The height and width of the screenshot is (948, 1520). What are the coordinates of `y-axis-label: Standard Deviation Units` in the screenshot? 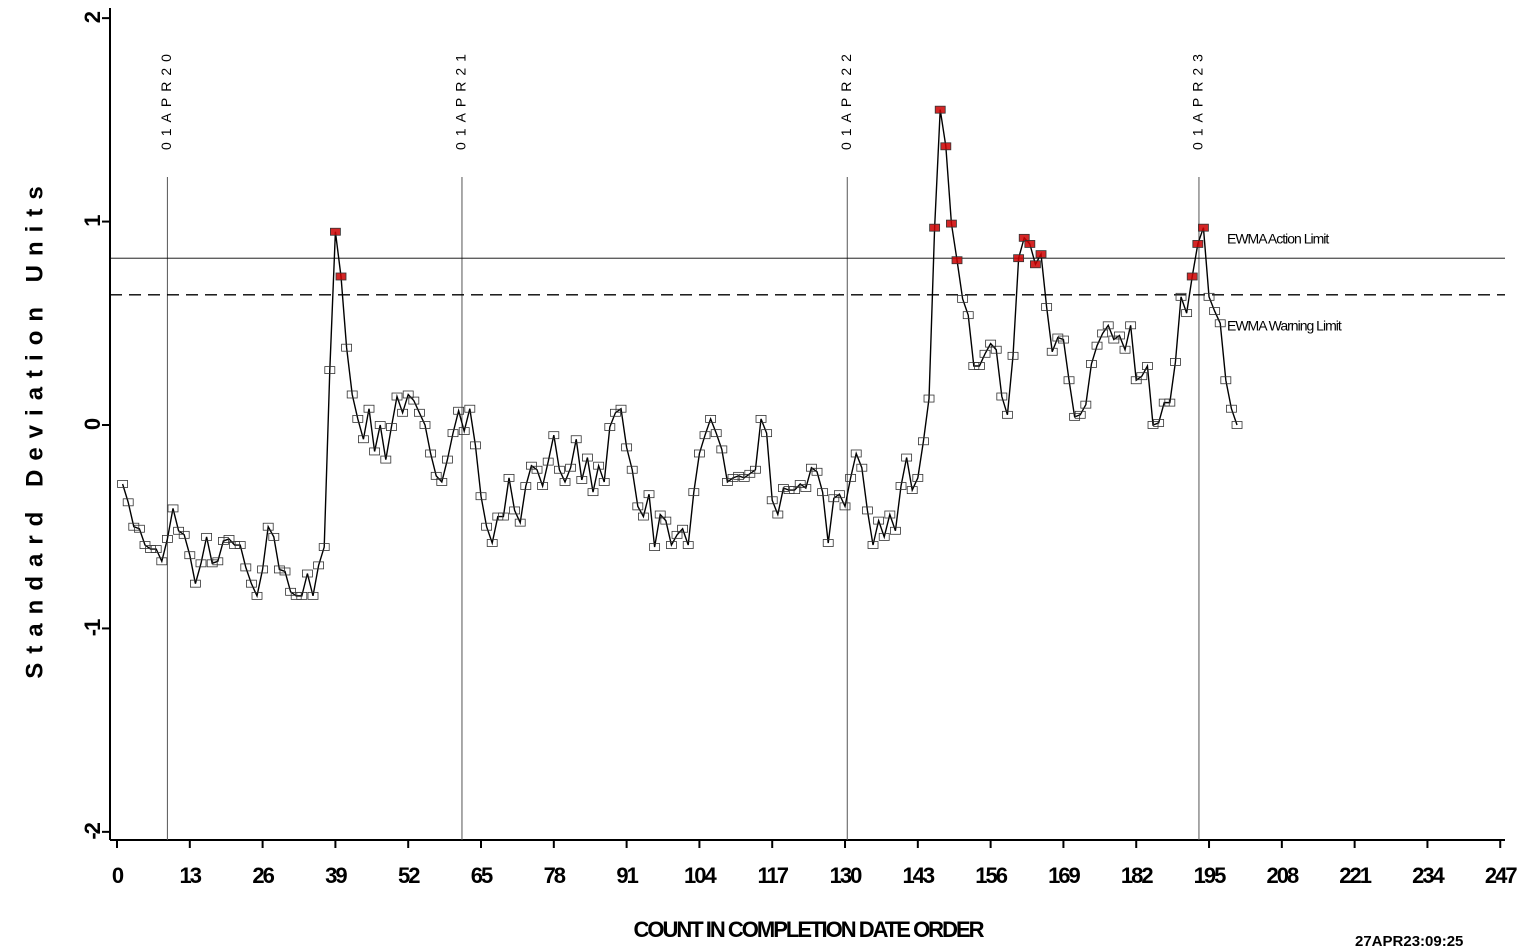 It's located at (34, 427).